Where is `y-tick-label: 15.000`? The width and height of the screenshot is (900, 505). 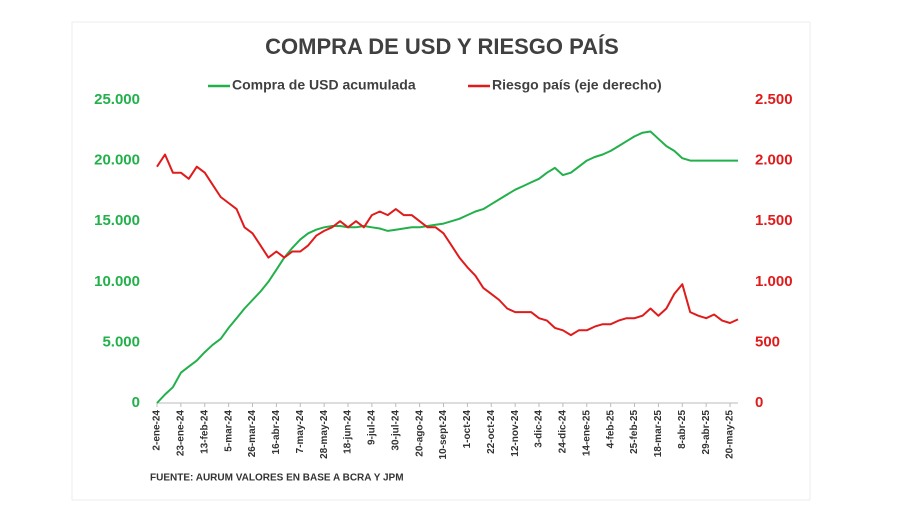 y-tick-label: 15.000 is located at coordinates (117, 220).